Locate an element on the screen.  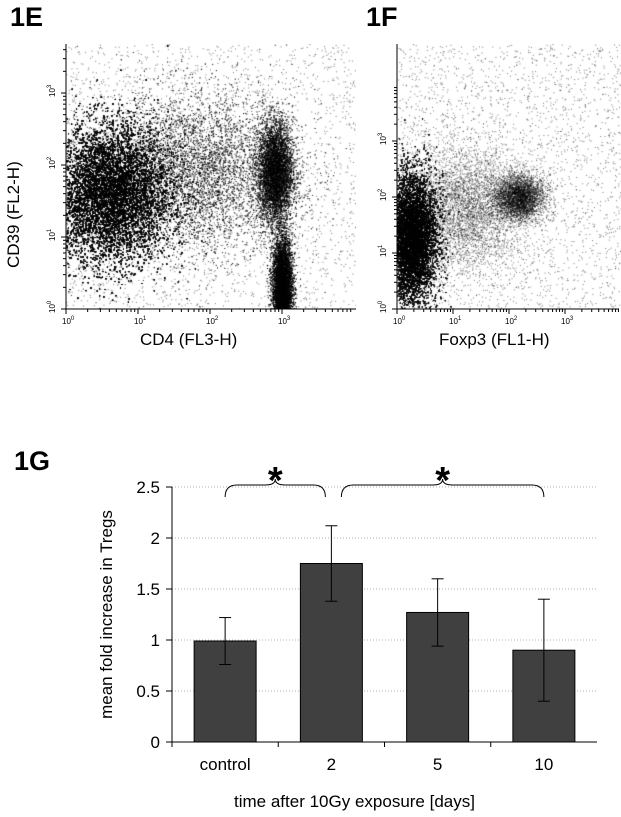
x-tick-label-control: control is located at coordinates (225, 764).